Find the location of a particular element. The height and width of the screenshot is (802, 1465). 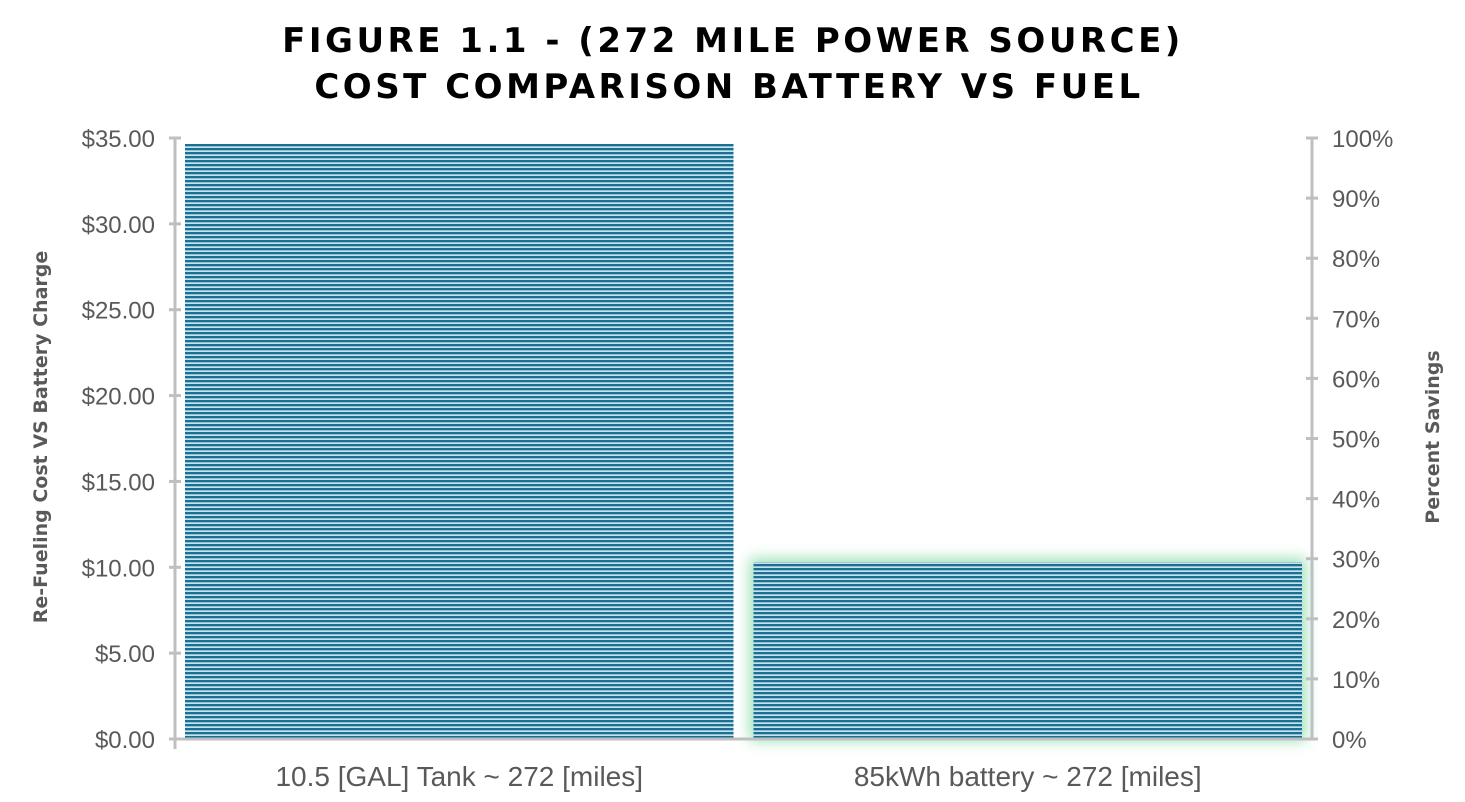

y-tick-label-left: $10.00 is located at coordinates (118, 568).